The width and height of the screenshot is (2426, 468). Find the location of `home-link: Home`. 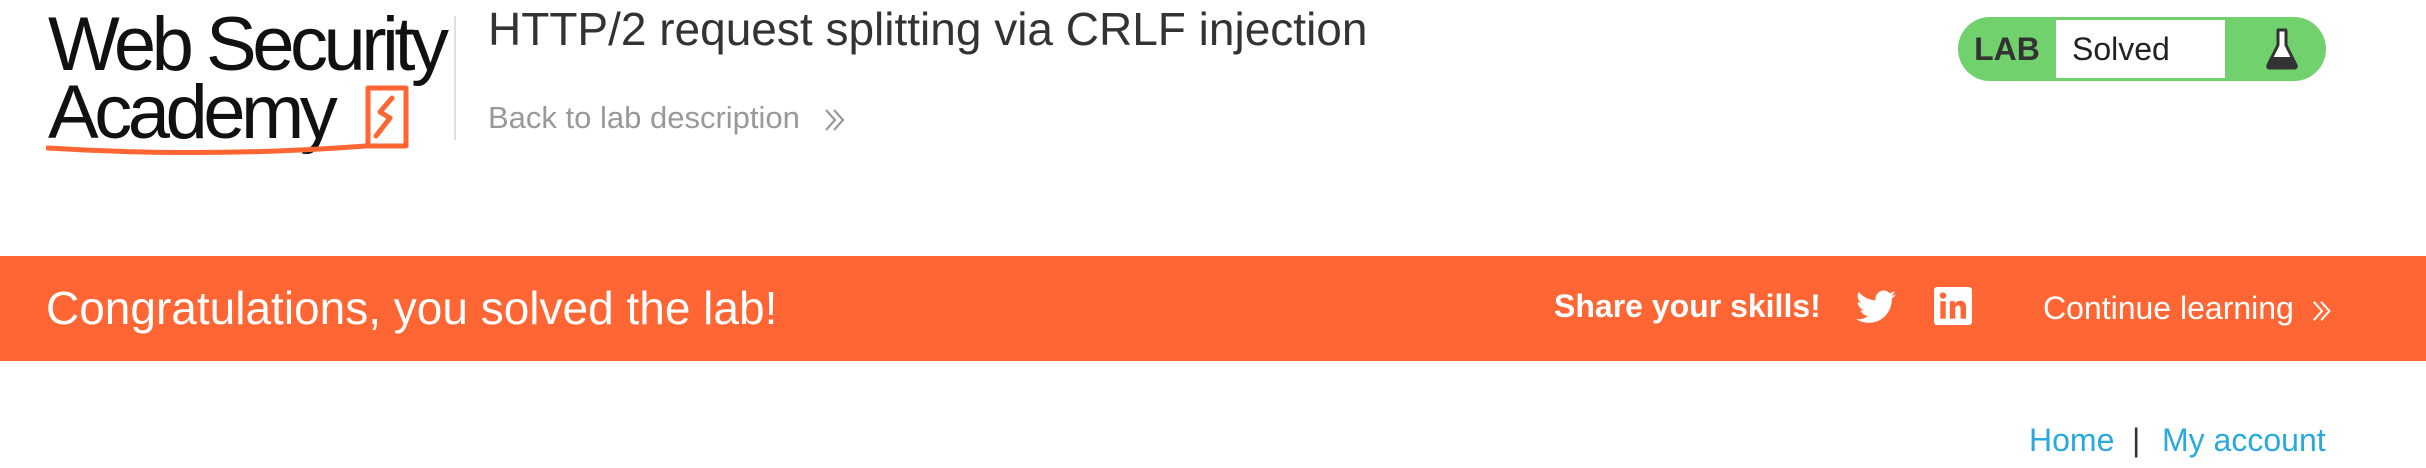

home-link: Home is located at coordinates (2072, 440).